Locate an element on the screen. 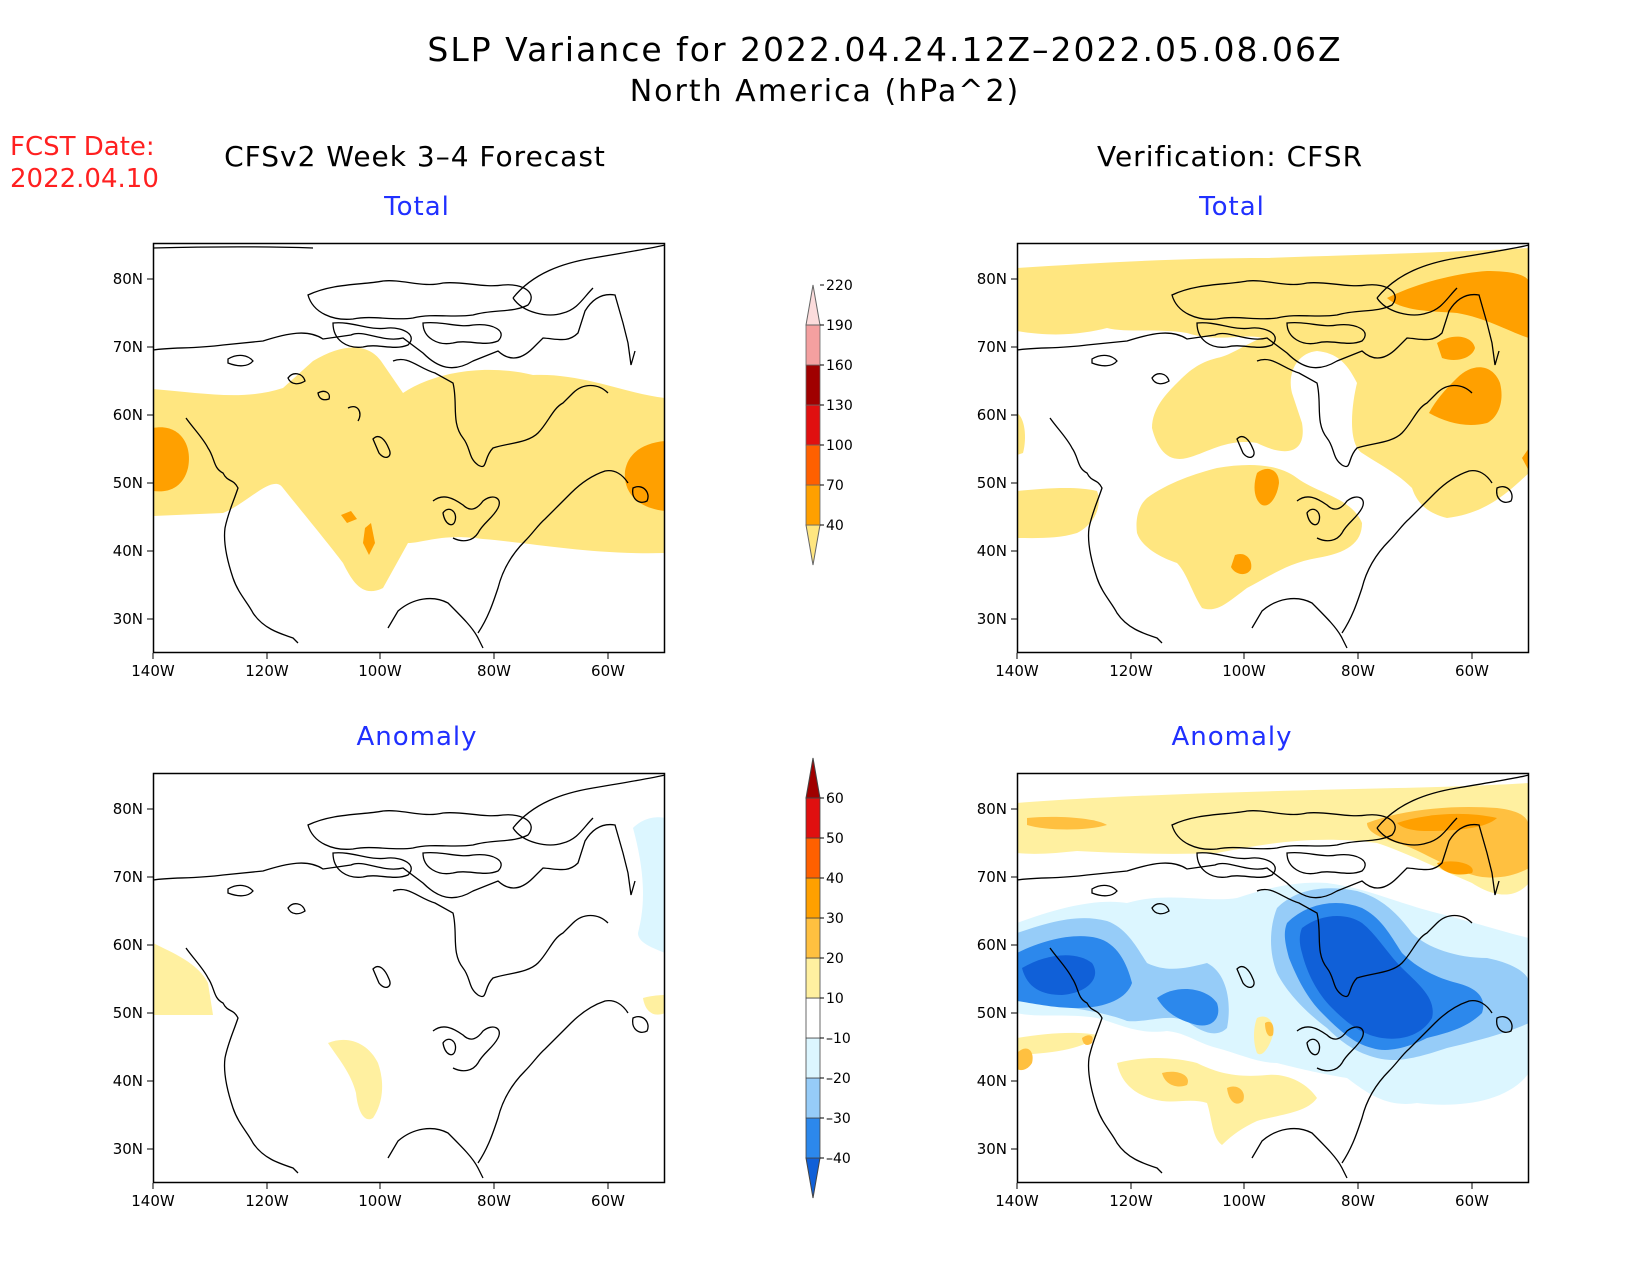 This screenshot has height=1275, width=1650. colorbar-label: 100 is located at coordinates (839, 446).